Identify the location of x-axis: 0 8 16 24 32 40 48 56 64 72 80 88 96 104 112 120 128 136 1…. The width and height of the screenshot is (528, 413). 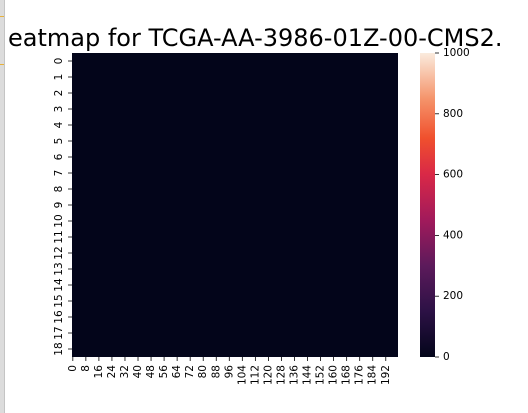
(229, 371).